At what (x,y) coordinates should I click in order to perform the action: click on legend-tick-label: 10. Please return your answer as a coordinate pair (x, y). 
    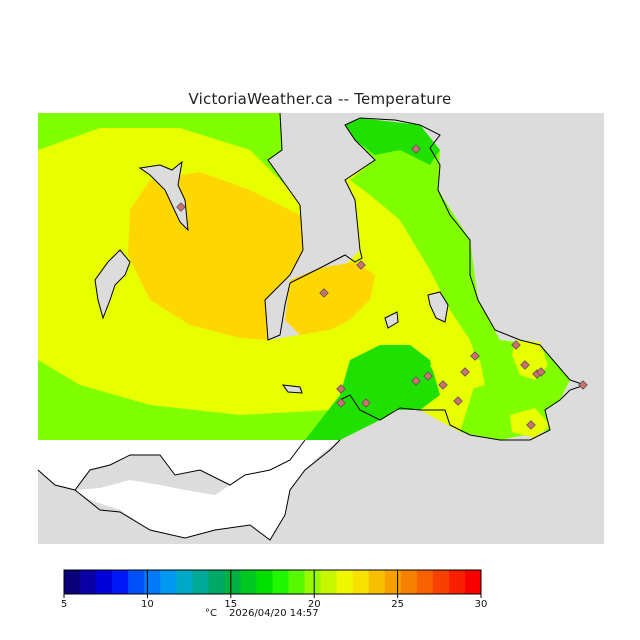
    Looking at the image, I should click on (147, 604).